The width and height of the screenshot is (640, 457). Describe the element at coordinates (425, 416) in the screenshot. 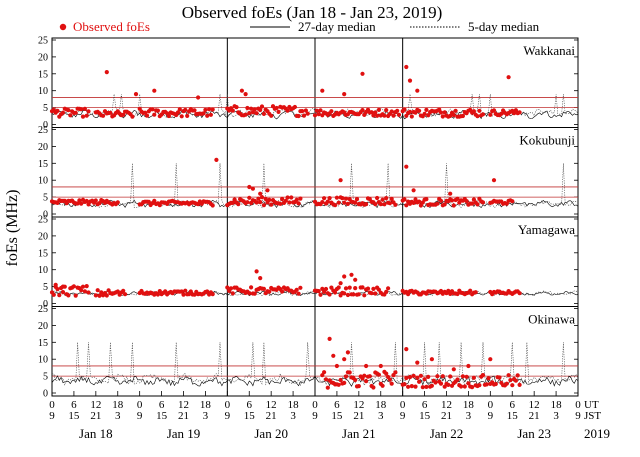

I see `x-tick-label-jst: 15` at that location.